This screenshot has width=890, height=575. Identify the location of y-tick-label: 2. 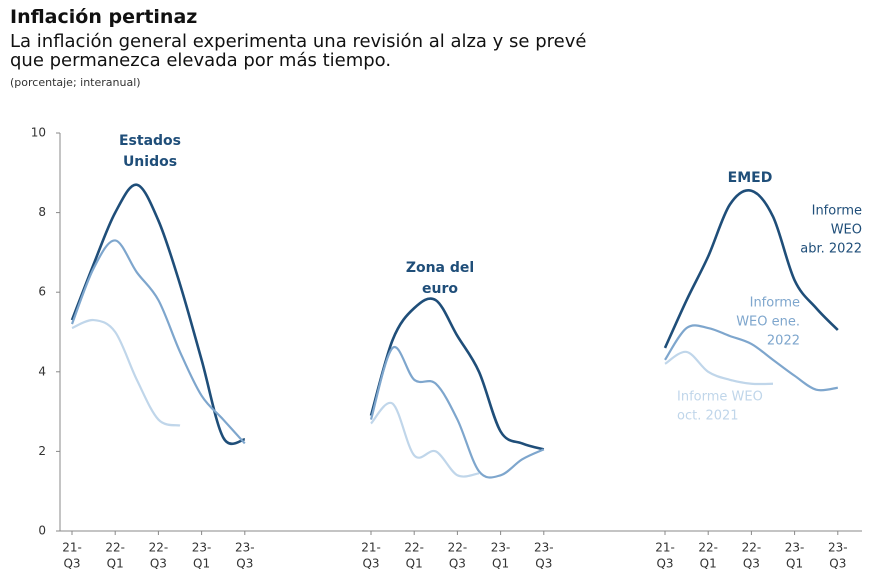
(42, 451).